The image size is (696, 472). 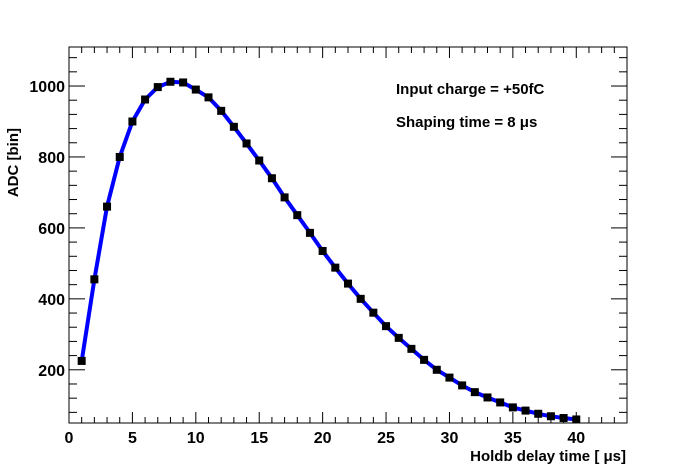 I want to click on x-tick-label: 10, so click(x=196, y=438).